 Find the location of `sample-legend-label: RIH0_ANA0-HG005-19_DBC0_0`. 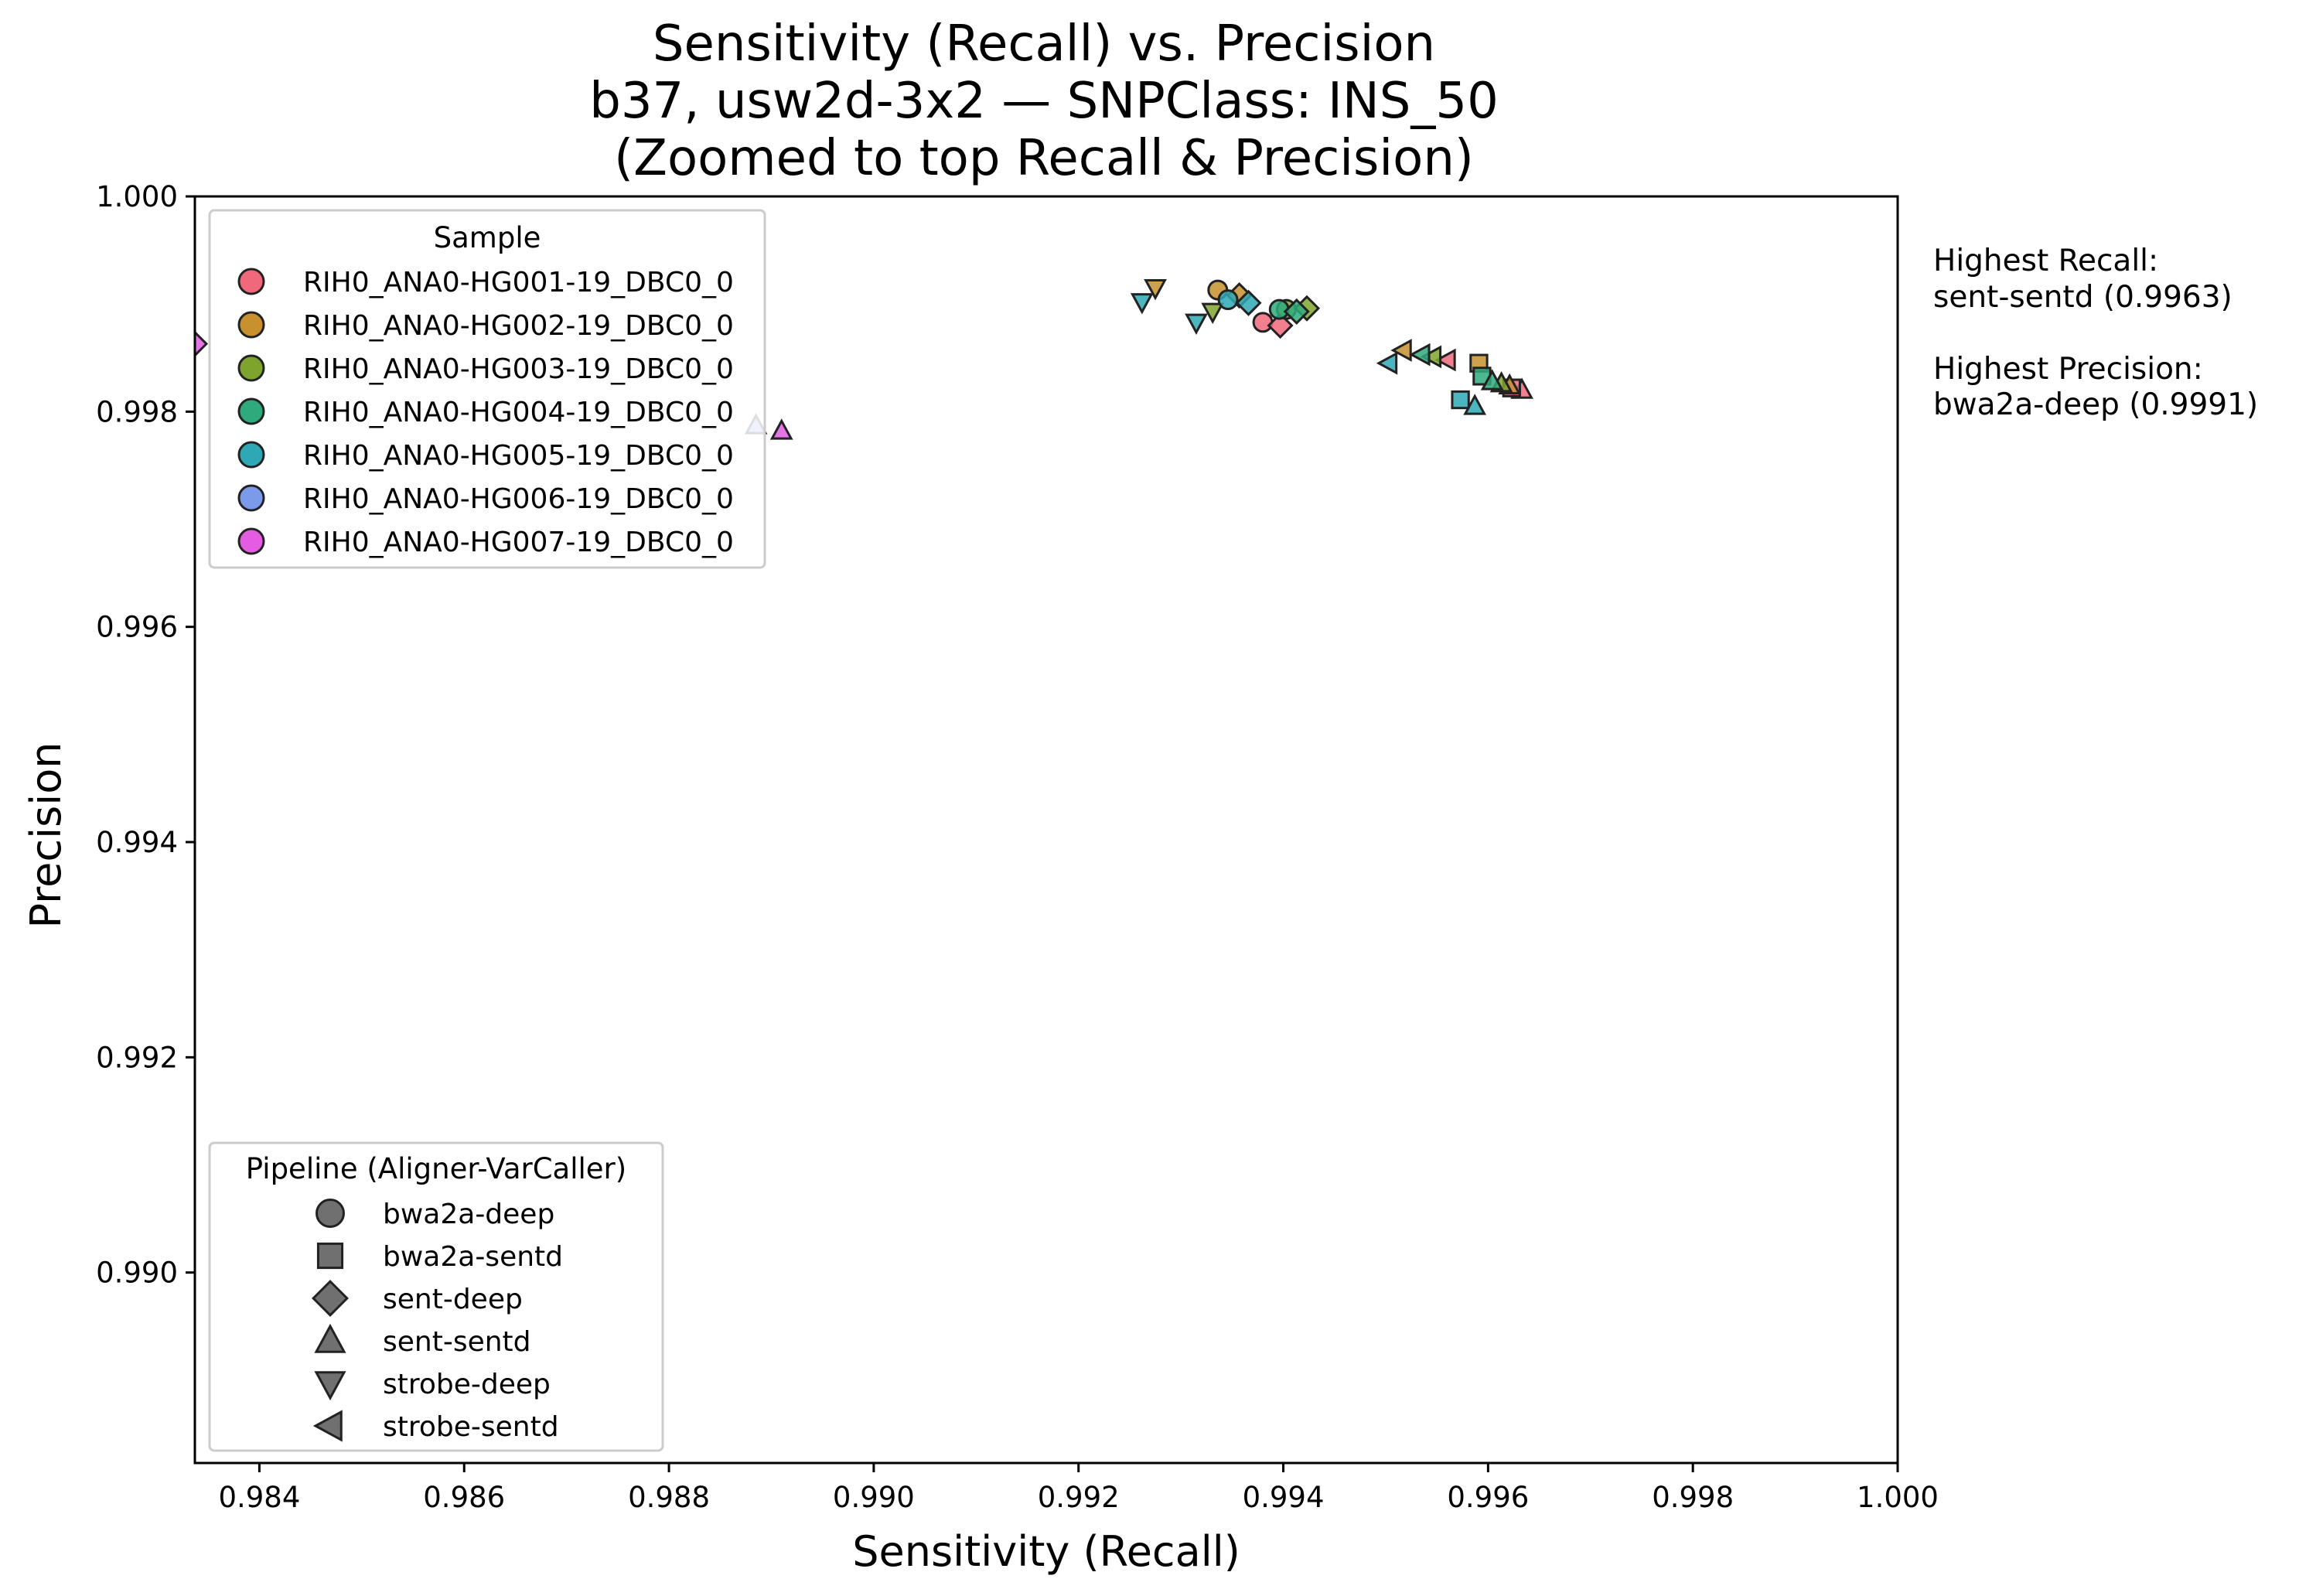

sample-legend-label: RIH0_ANA0-HG005-19_DBC0_0 is located at coordinates (518, 456).